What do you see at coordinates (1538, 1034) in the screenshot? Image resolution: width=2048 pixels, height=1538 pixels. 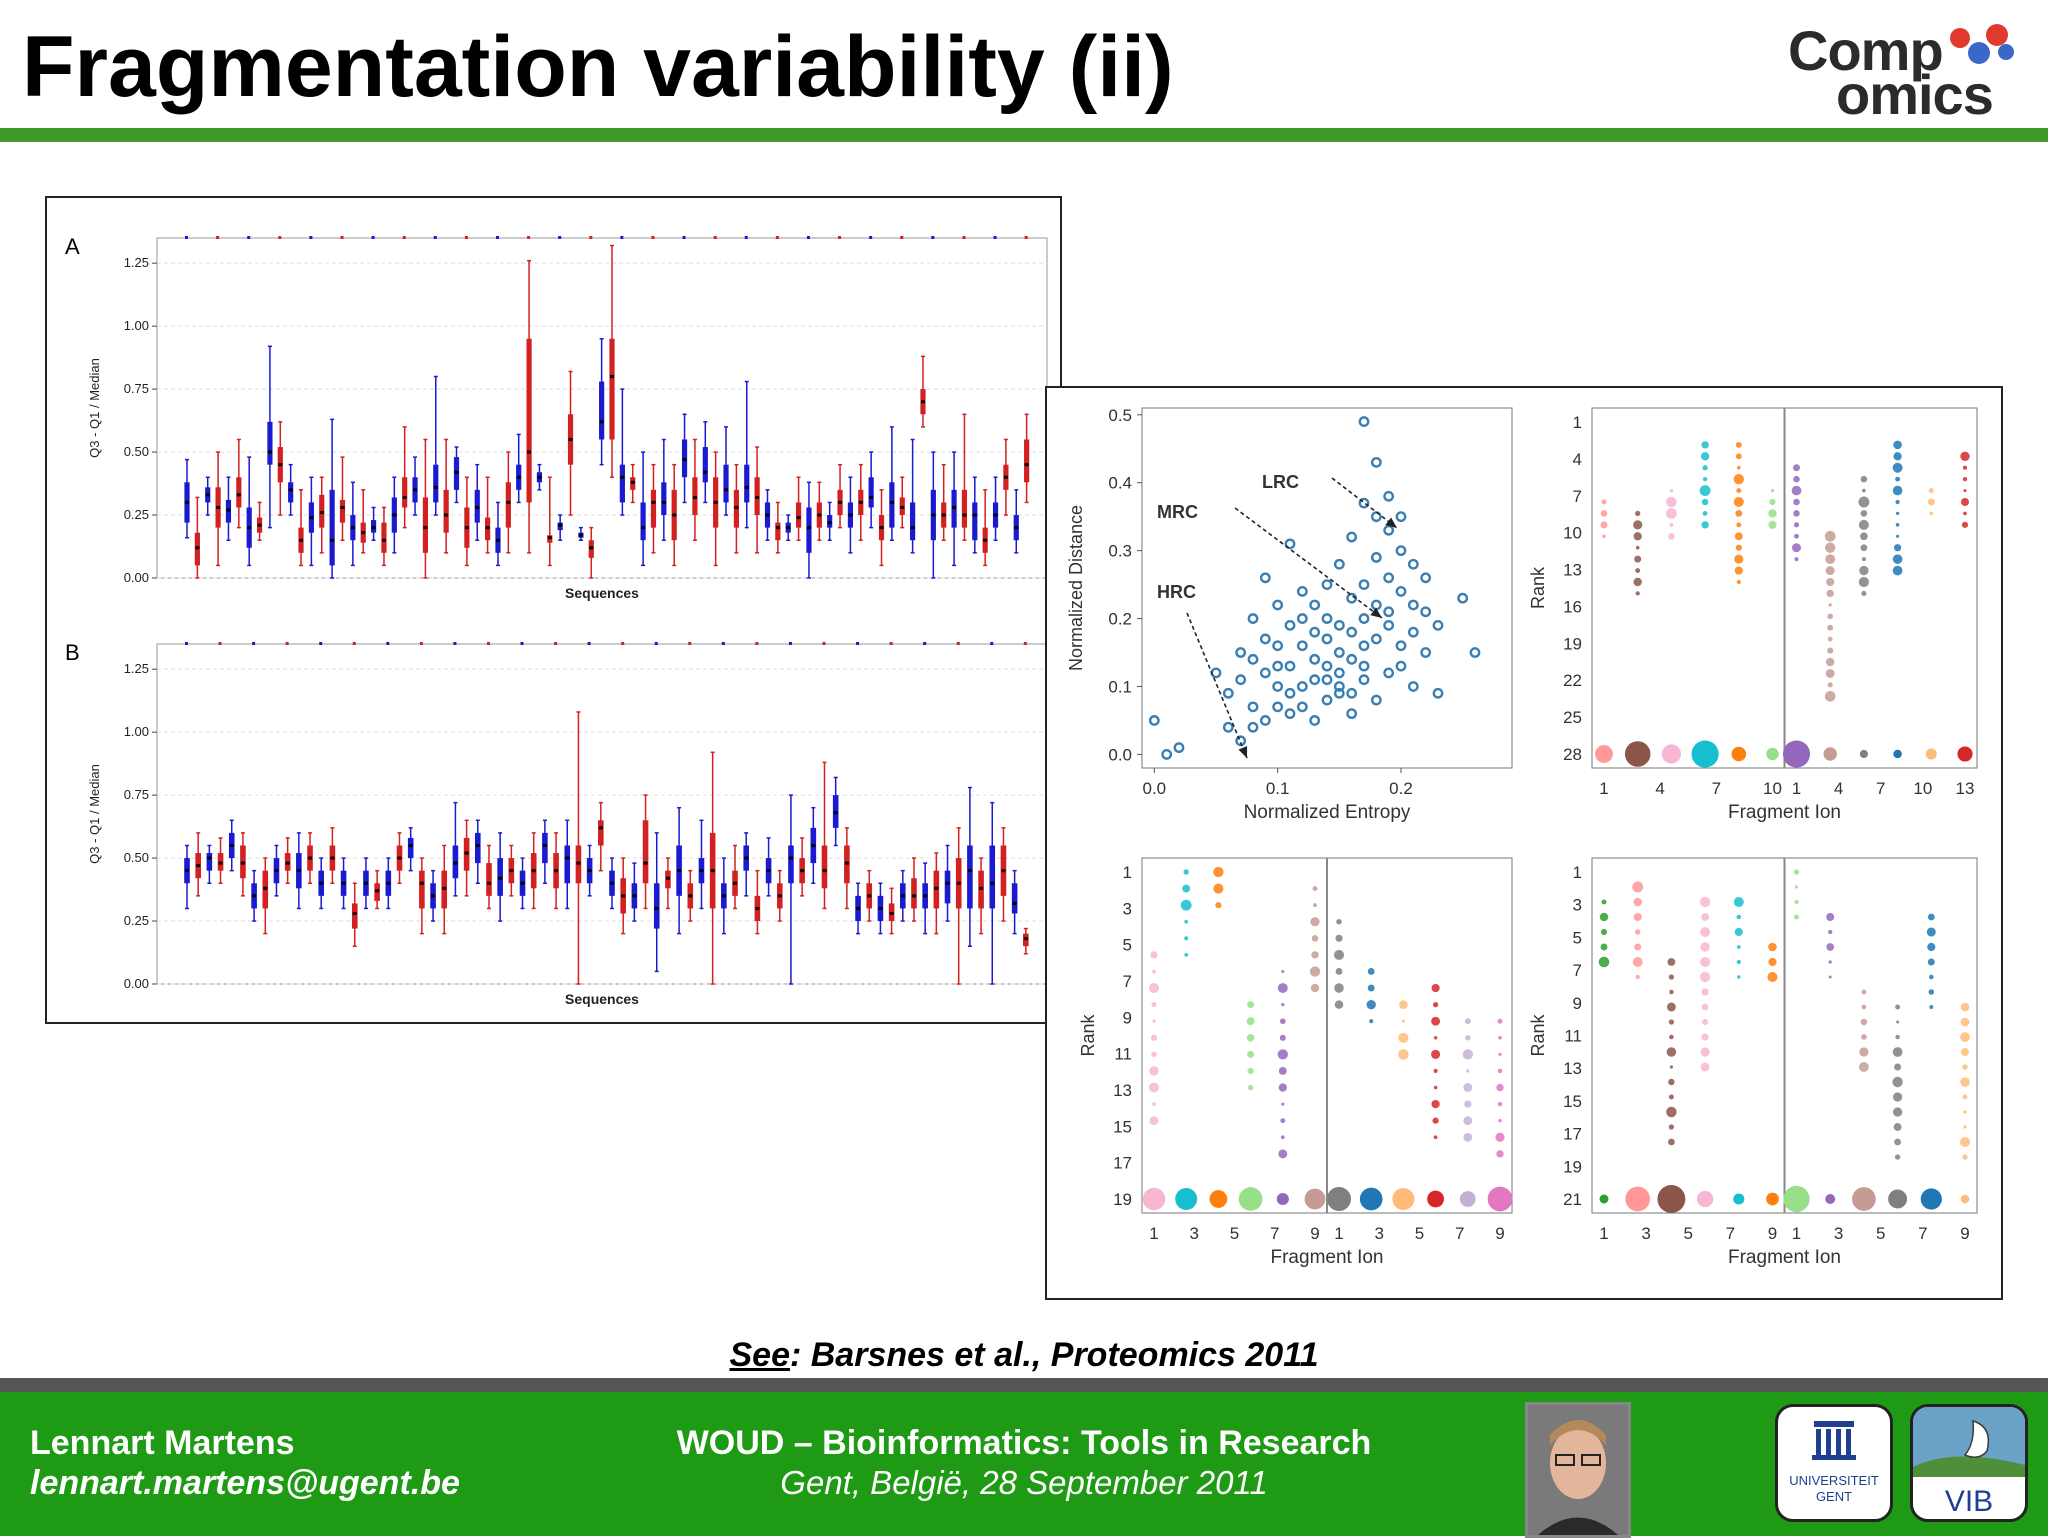 I see `bubble-y-label: Rank` at bounding box center [1538, 1034].